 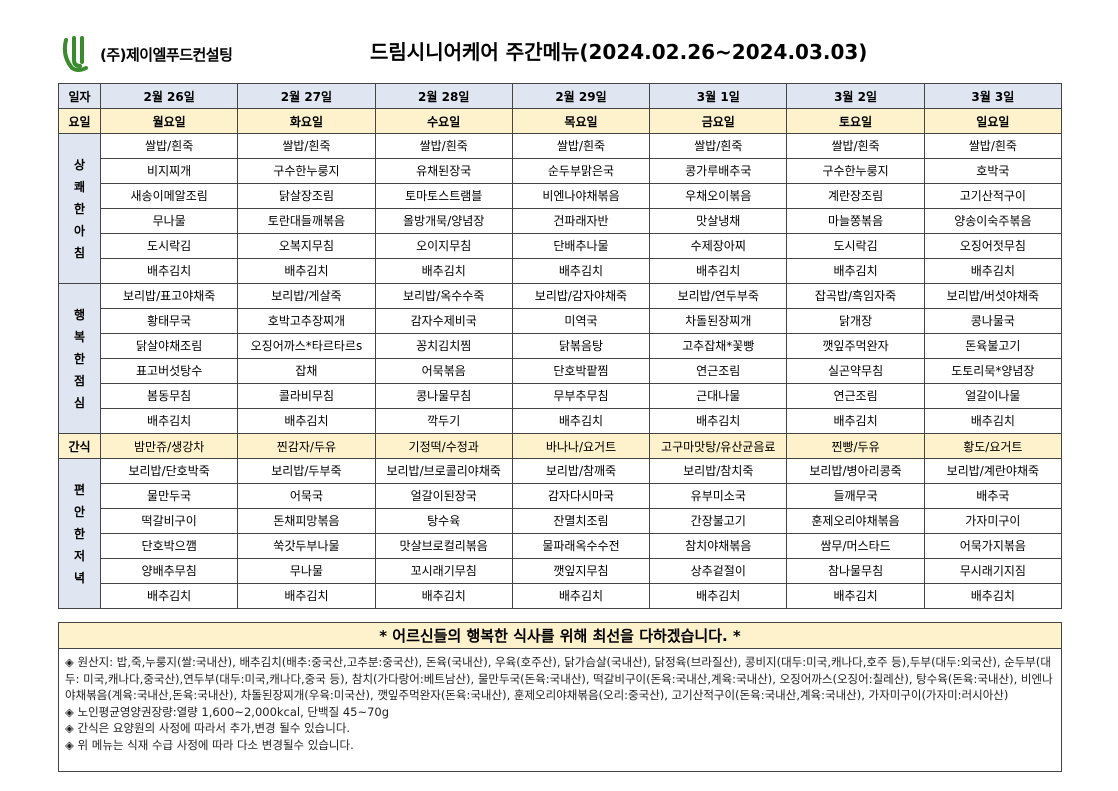 I want to click on snack-item: 기정떡/수정과, so click(x=443, y=446).